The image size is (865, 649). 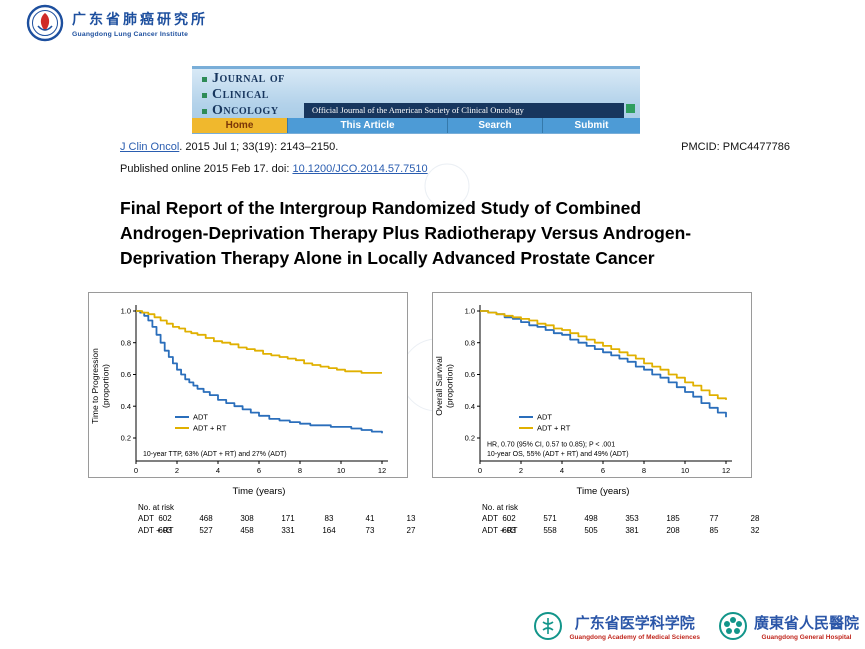 I want to click on risk-count: 331, so click(x=288, y=530).